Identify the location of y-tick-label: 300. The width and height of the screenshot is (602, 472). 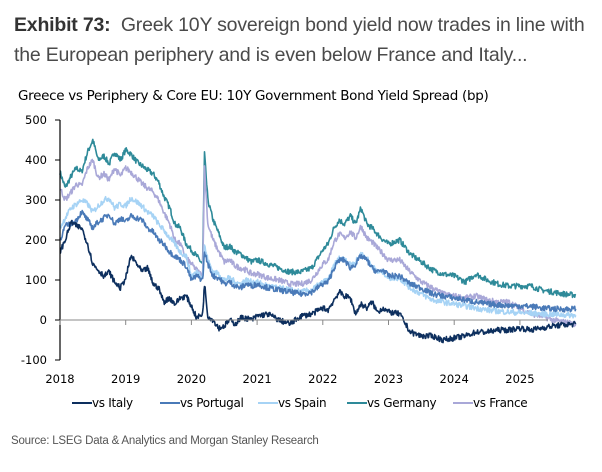
(36, 200).